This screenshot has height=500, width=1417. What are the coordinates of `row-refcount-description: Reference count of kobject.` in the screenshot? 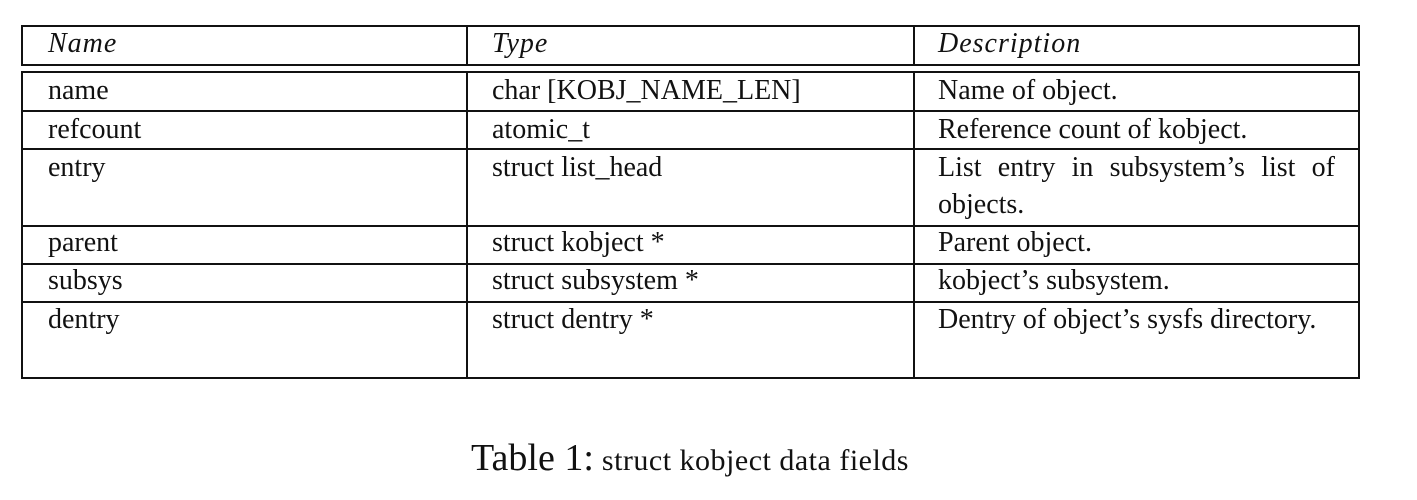 It's located at (1093, 129).